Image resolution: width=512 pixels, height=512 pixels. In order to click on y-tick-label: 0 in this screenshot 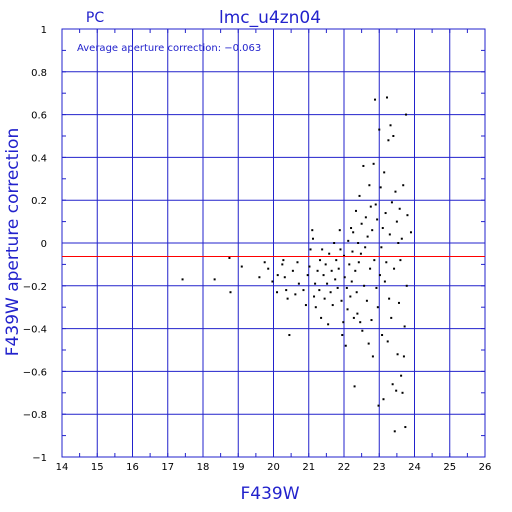, I will do `click(44, 244)`.